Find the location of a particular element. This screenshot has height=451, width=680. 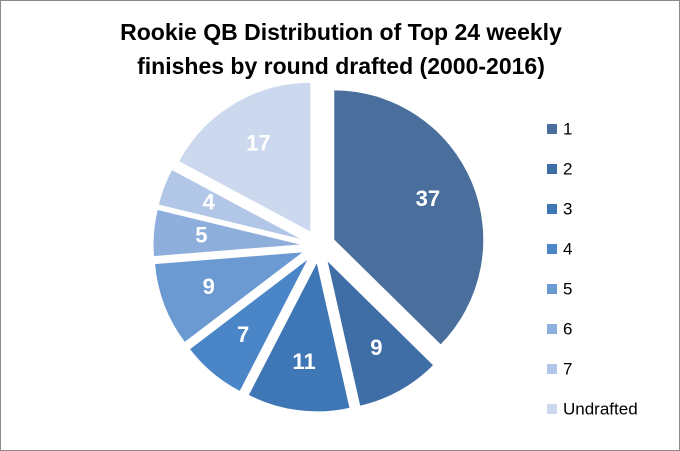

value-label: 4 is located at coordinates (209, 202).